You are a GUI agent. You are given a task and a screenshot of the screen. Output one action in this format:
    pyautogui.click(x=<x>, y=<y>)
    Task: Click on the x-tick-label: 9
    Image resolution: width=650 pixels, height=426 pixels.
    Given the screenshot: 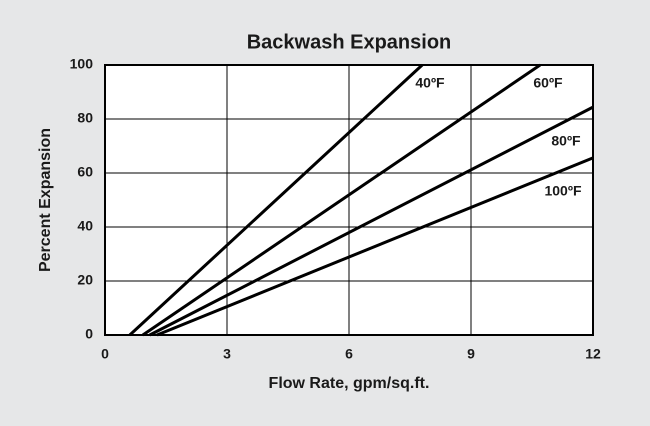 What is the action you would take?
    pyautogui.click(x=471, y=354)
    